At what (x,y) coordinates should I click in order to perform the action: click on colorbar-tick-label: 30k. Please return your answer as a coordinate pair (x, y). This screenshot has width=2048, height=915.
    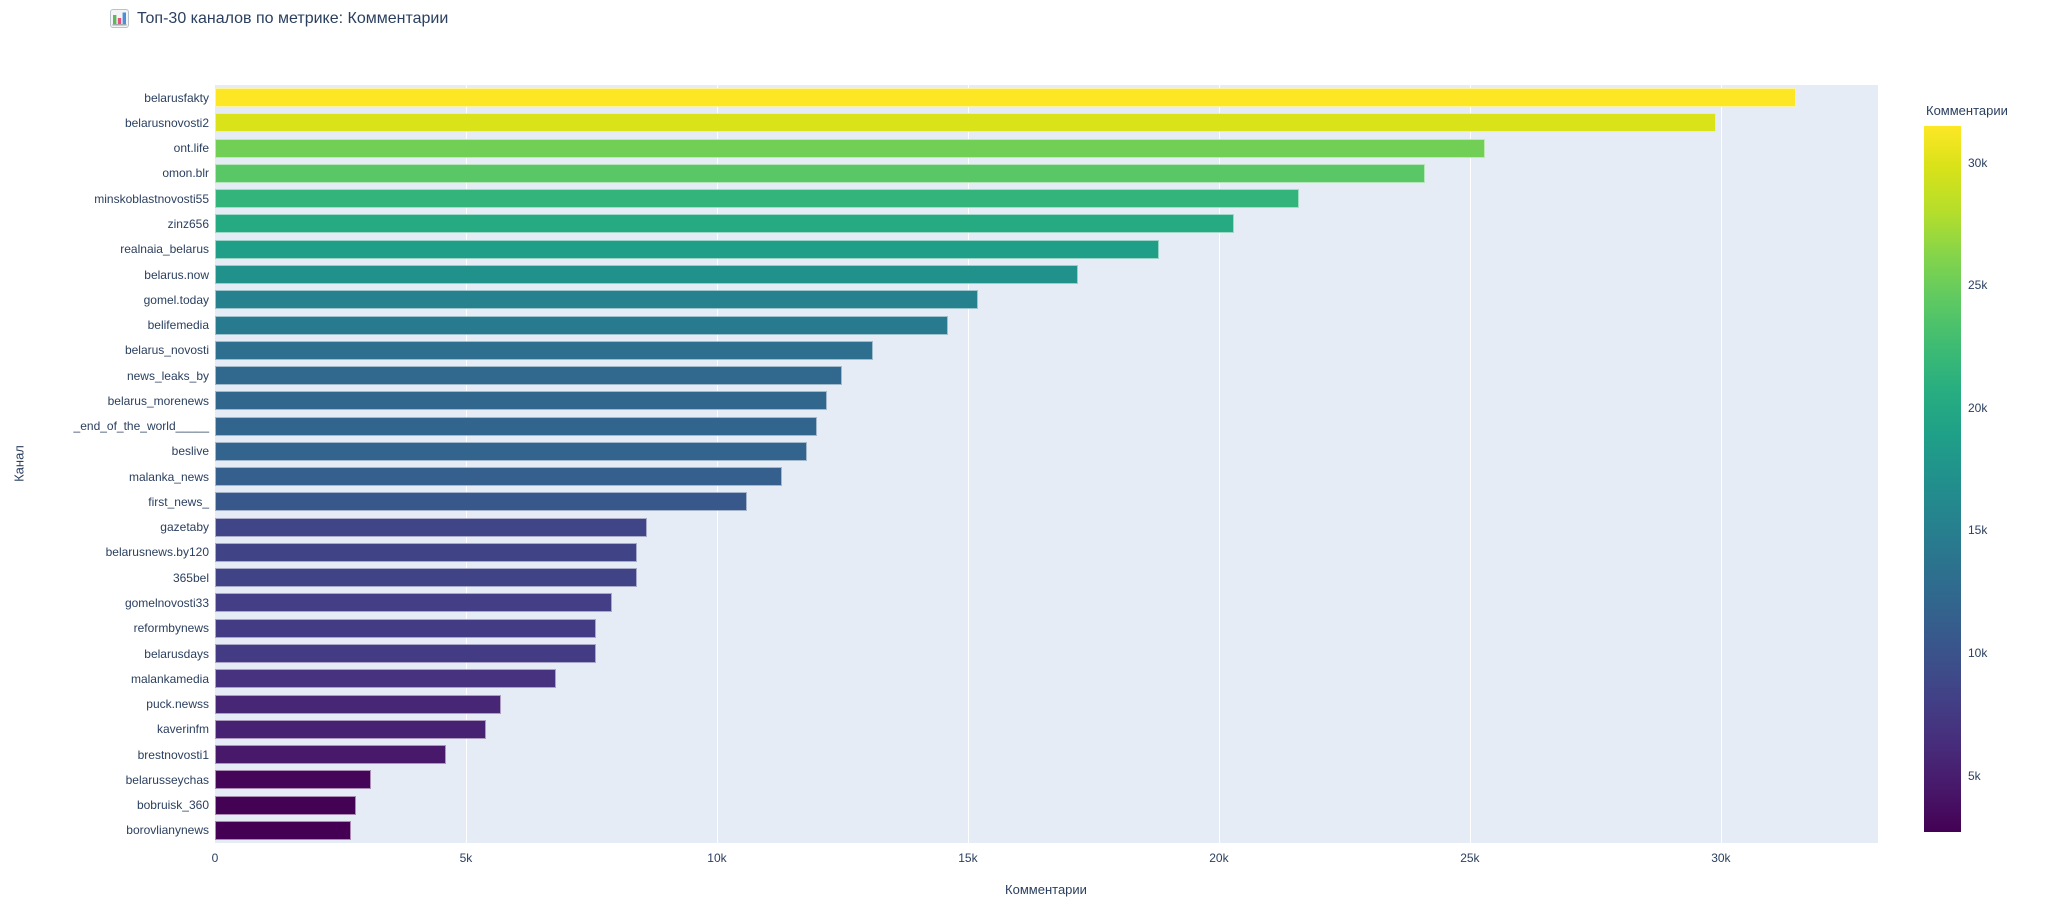
    Looking at the image, I should click on (1978, 162).